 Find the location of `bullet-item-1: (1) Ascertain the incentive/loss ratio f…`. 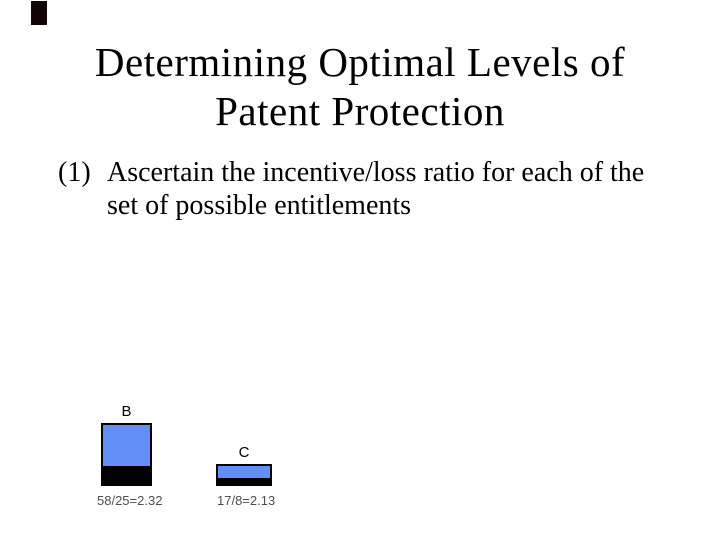

bullet-item-1: (1) Ascertain the incentive/loss ratio f… is located at coordinates (351, 189).